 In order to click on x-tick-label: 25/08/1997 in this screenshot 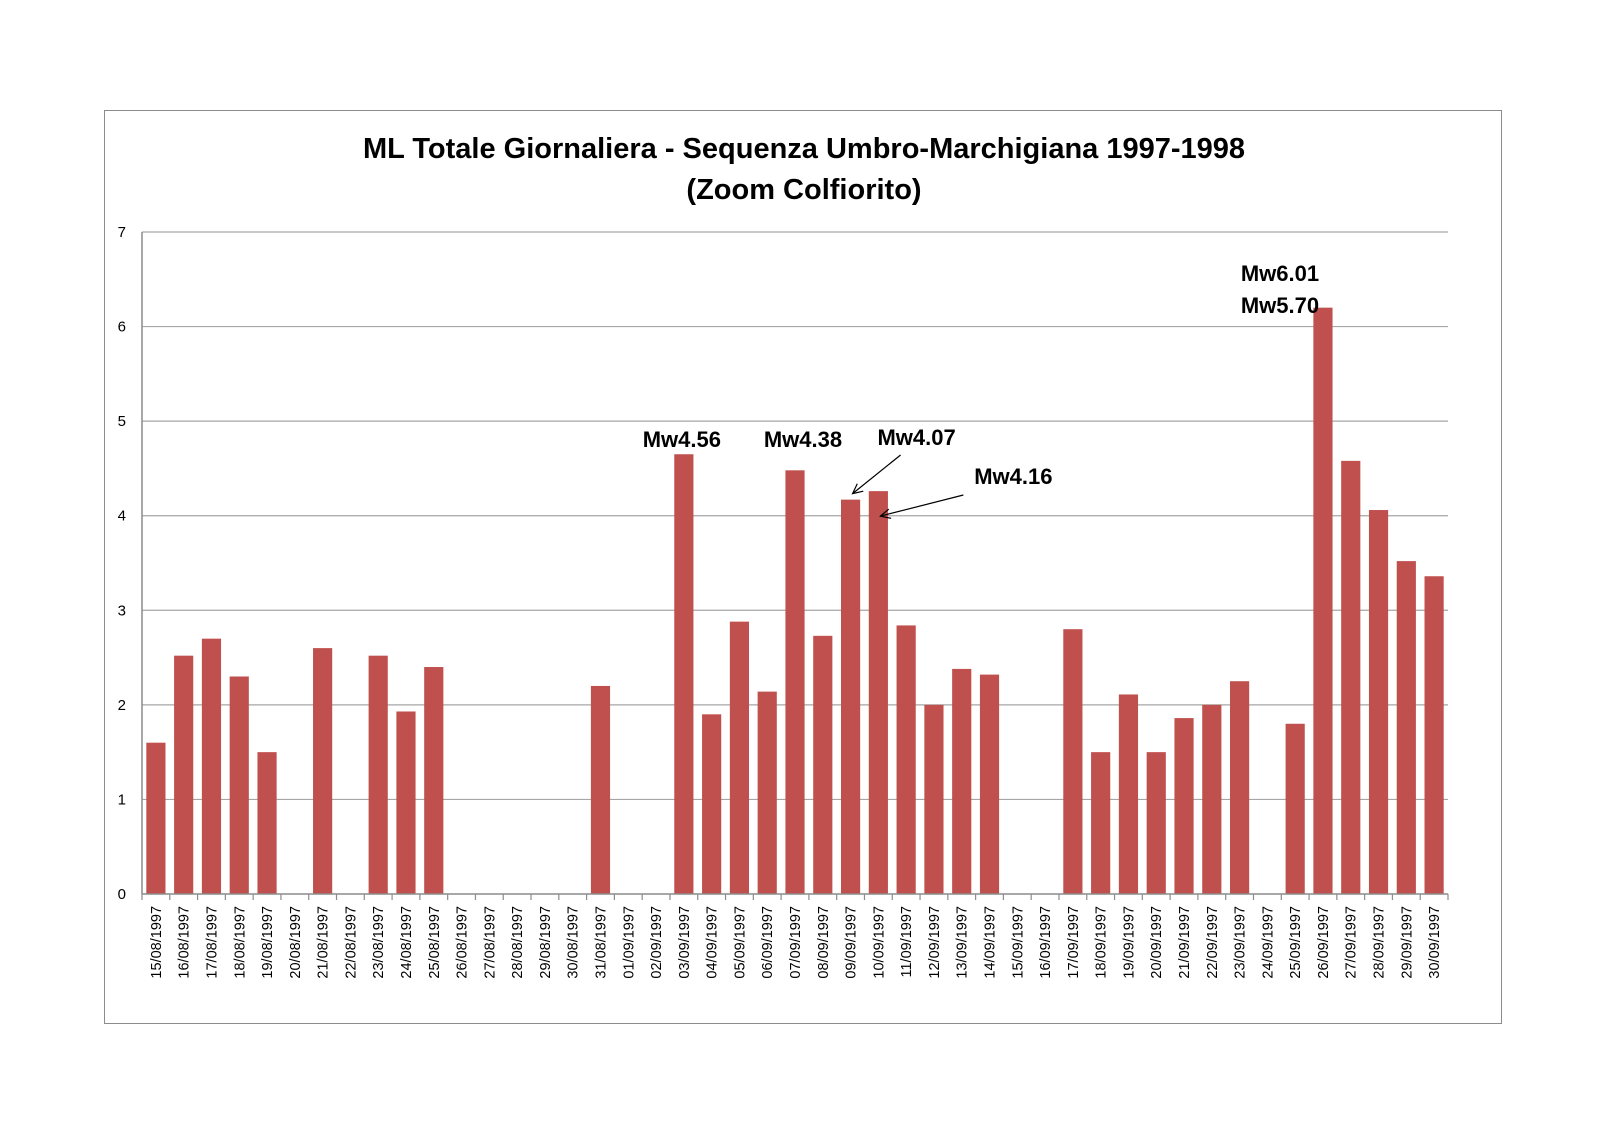, I will do `click(435, 942)`.